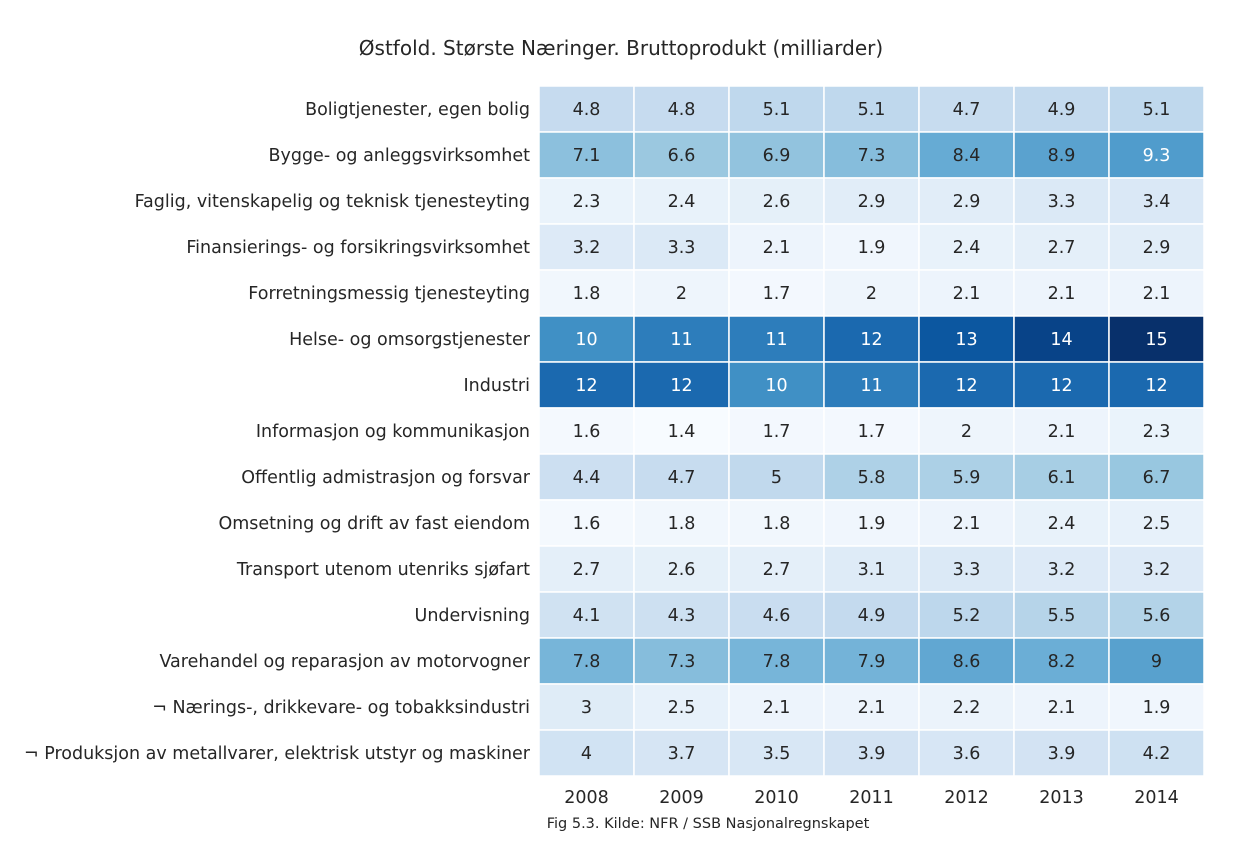 The width and height of the screenshot is (1243, 841). I want to click on column-label: 2011, so click(871, 798).